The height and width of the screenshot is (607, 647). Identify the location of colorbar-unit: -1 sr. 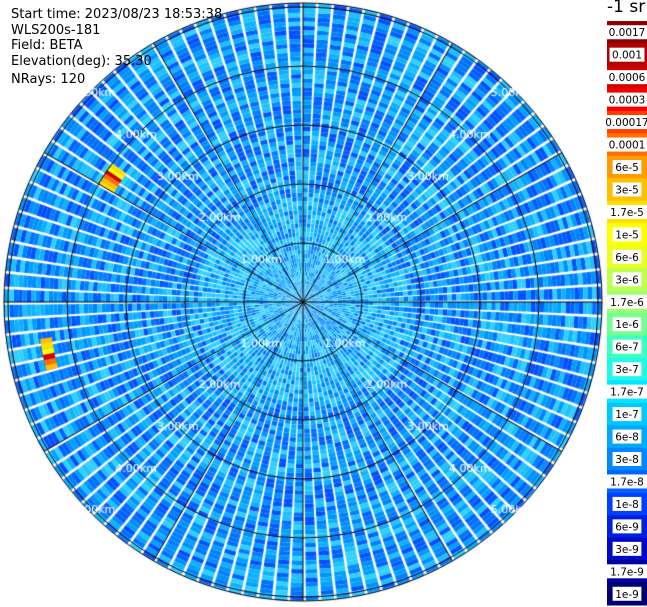
(626, 8).